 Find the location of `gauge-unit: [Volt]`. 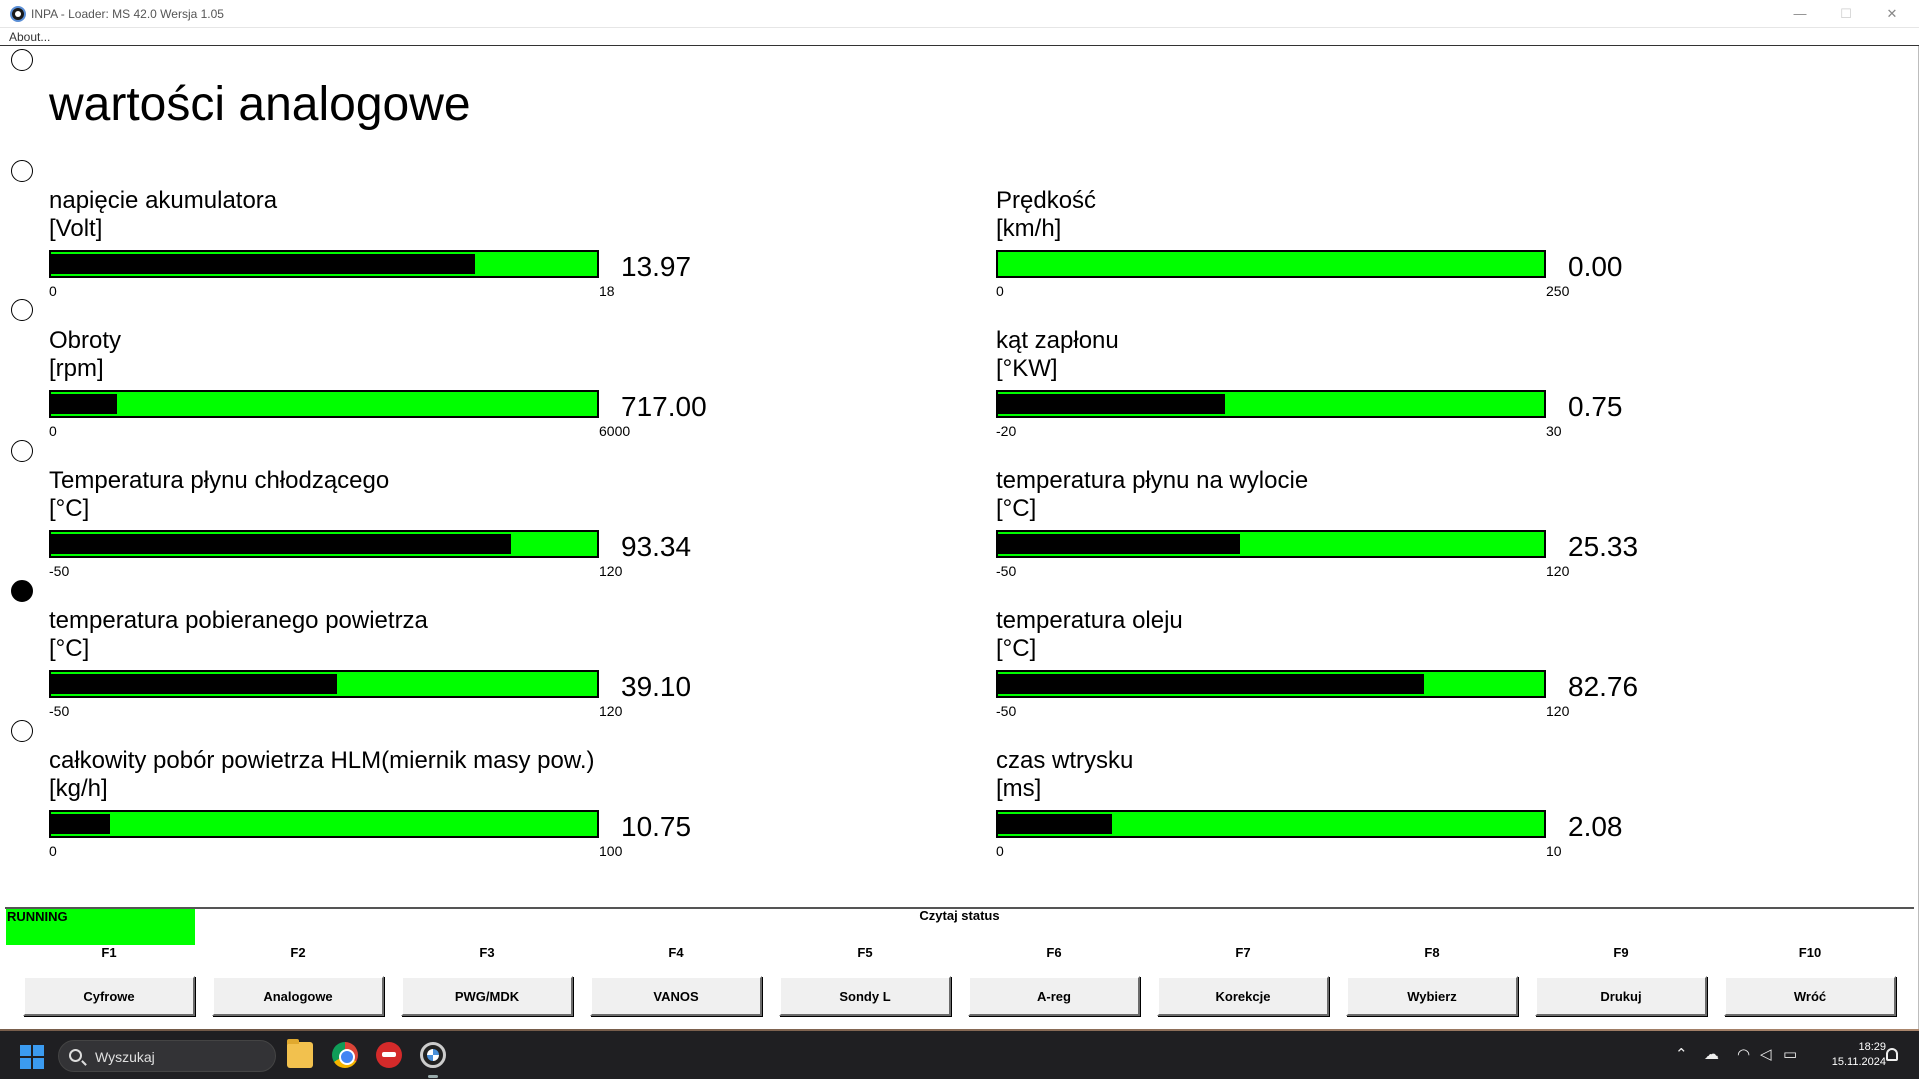

gauge-unit: [Volt] is located at coordinates (76, 228).